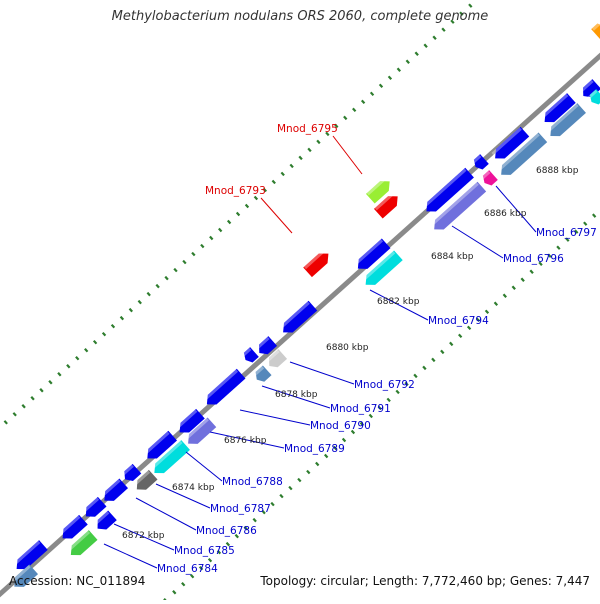 The image size is (600, 604). I want to click on scale-label: 6882 kbp, so click(398, 302).